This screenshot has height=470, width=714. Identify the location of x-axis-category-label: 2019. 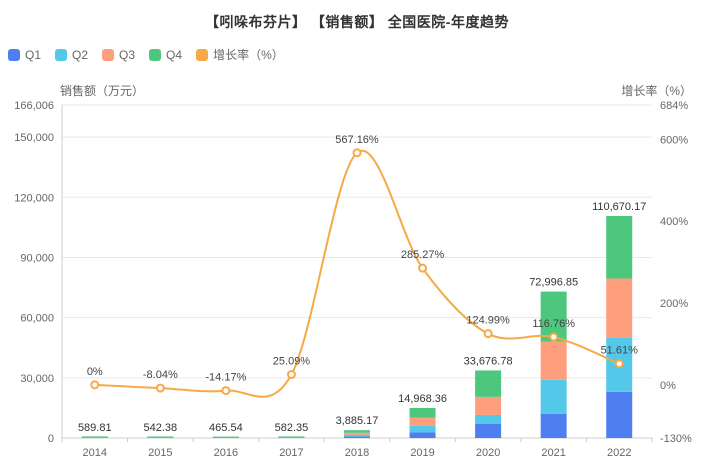
(422, 453).